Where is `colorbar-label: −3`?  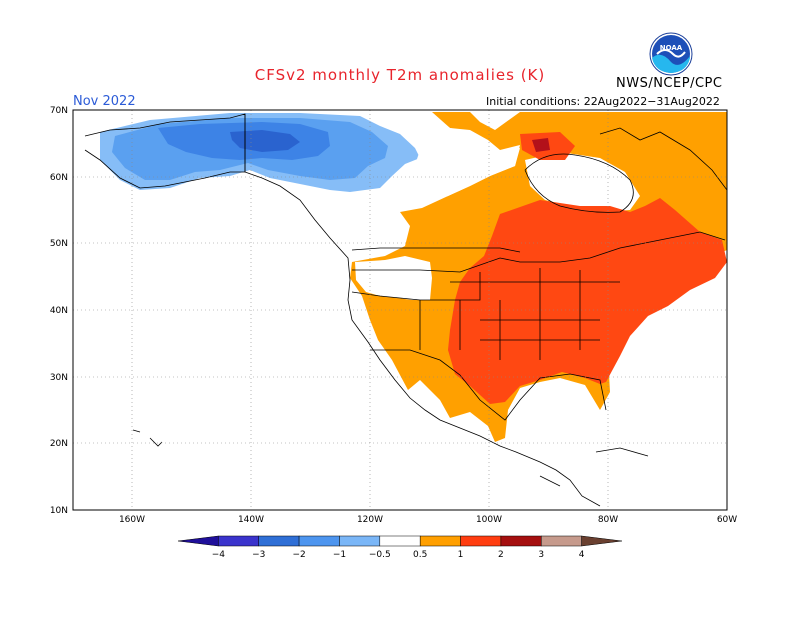
colorbar-label: −3 is located at coordinates (258, 555).